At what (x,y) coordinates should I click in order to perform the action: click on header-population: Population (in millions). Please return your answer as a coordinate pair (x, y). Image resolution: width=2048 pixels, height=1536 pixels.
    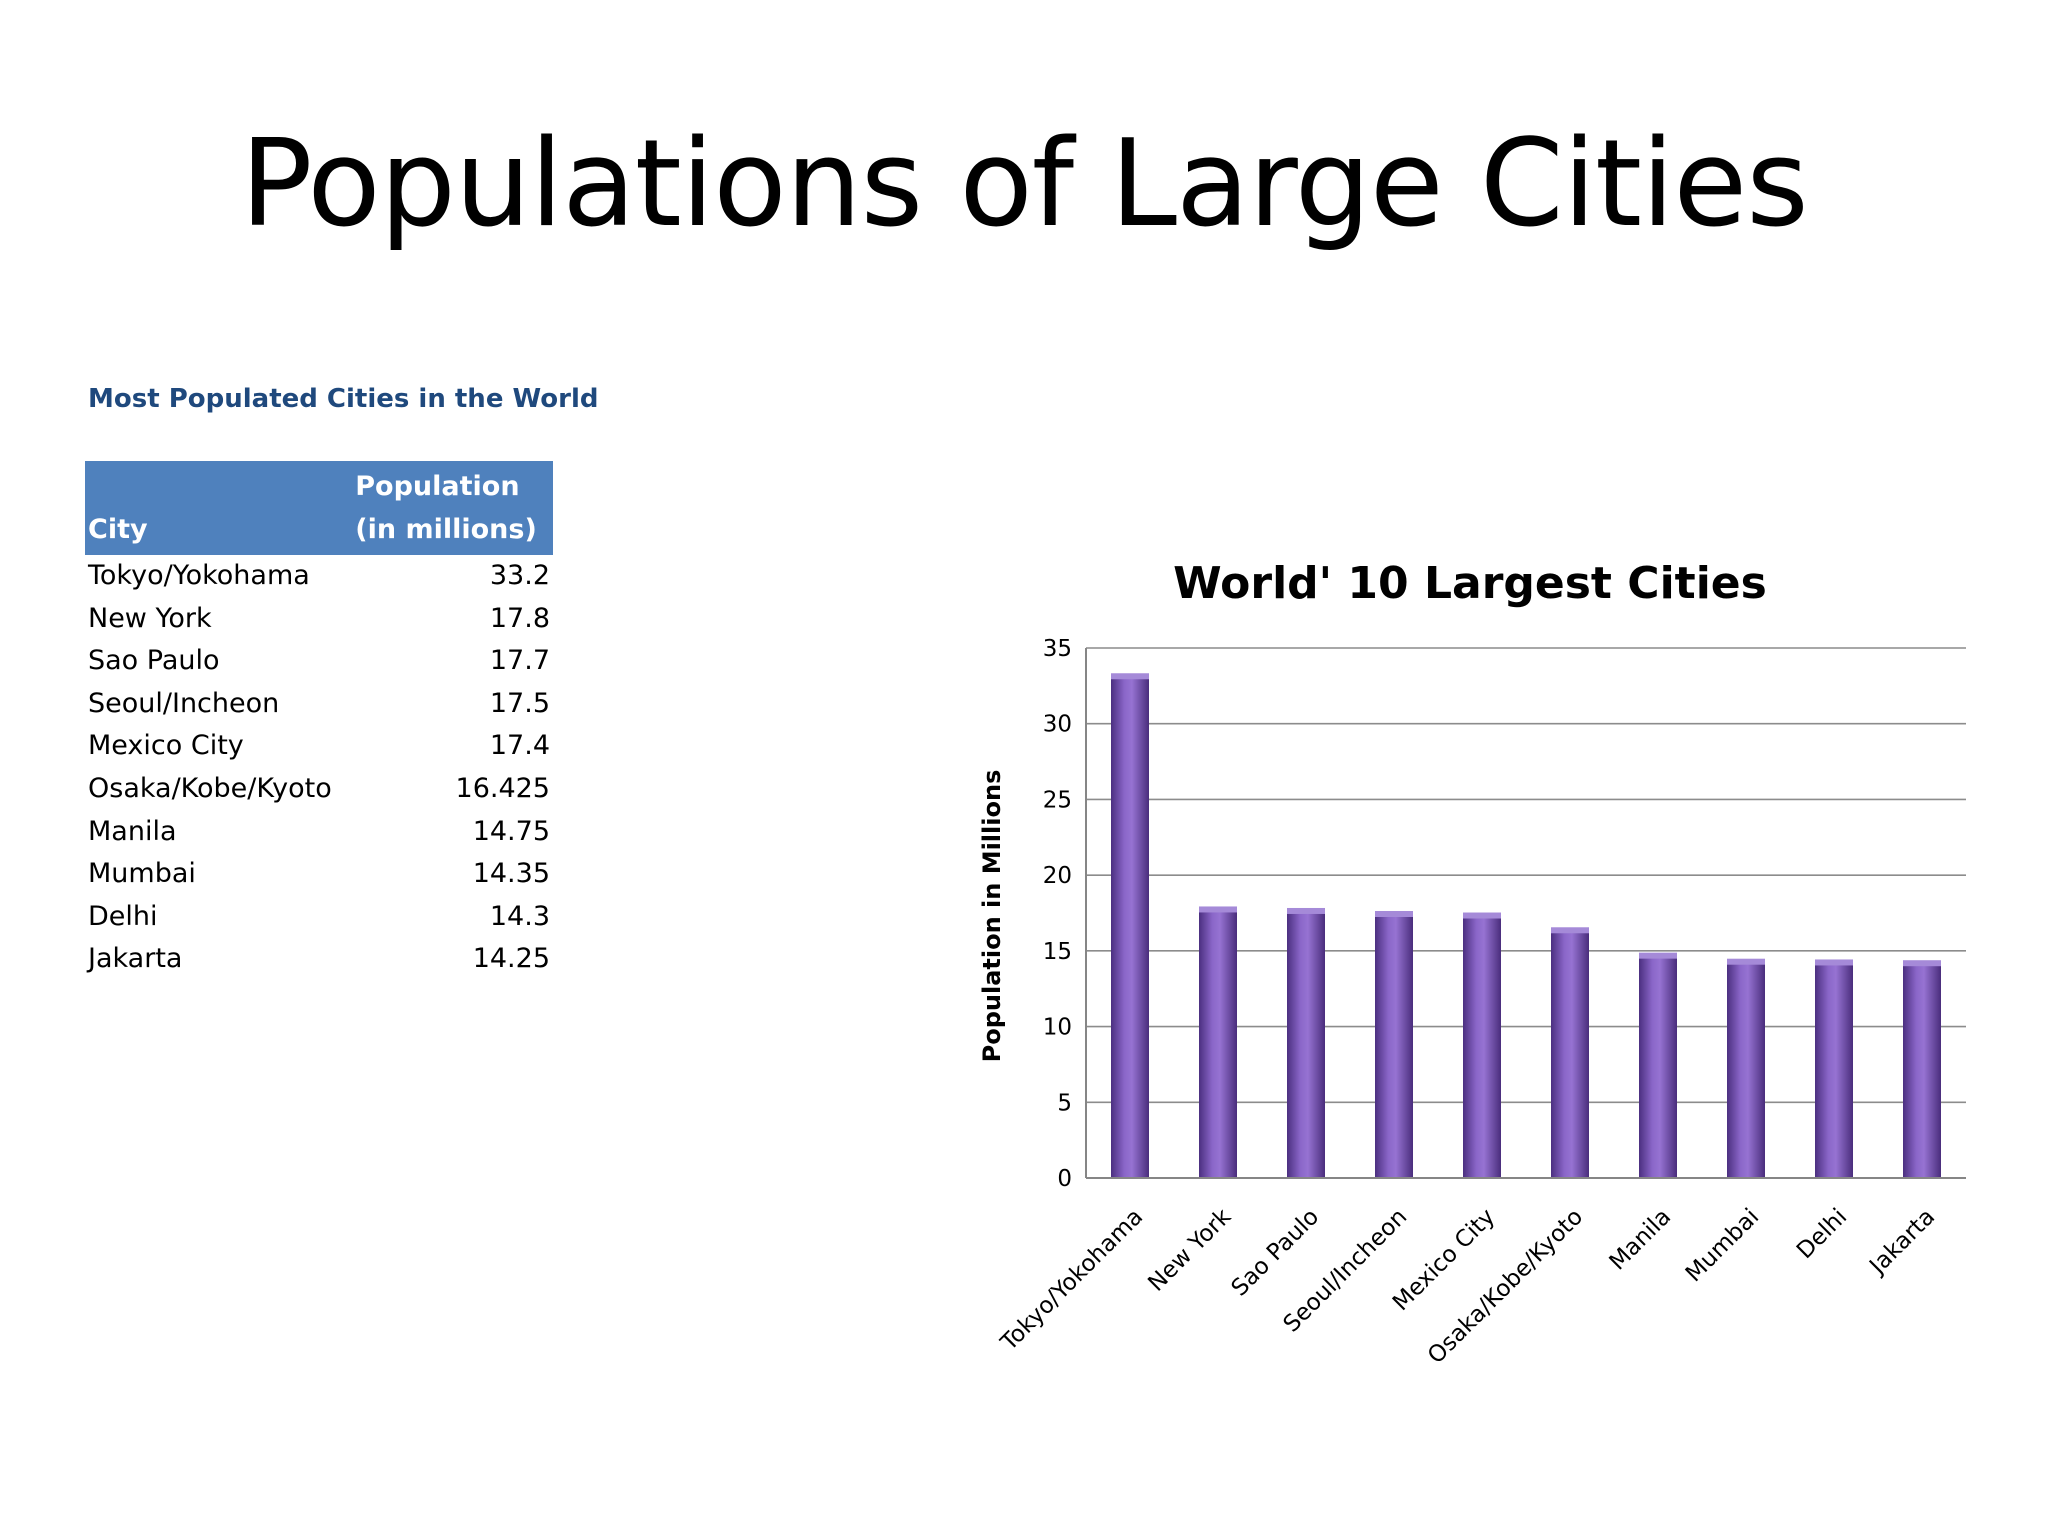
    Looking at the image, I should click on (452, 508).